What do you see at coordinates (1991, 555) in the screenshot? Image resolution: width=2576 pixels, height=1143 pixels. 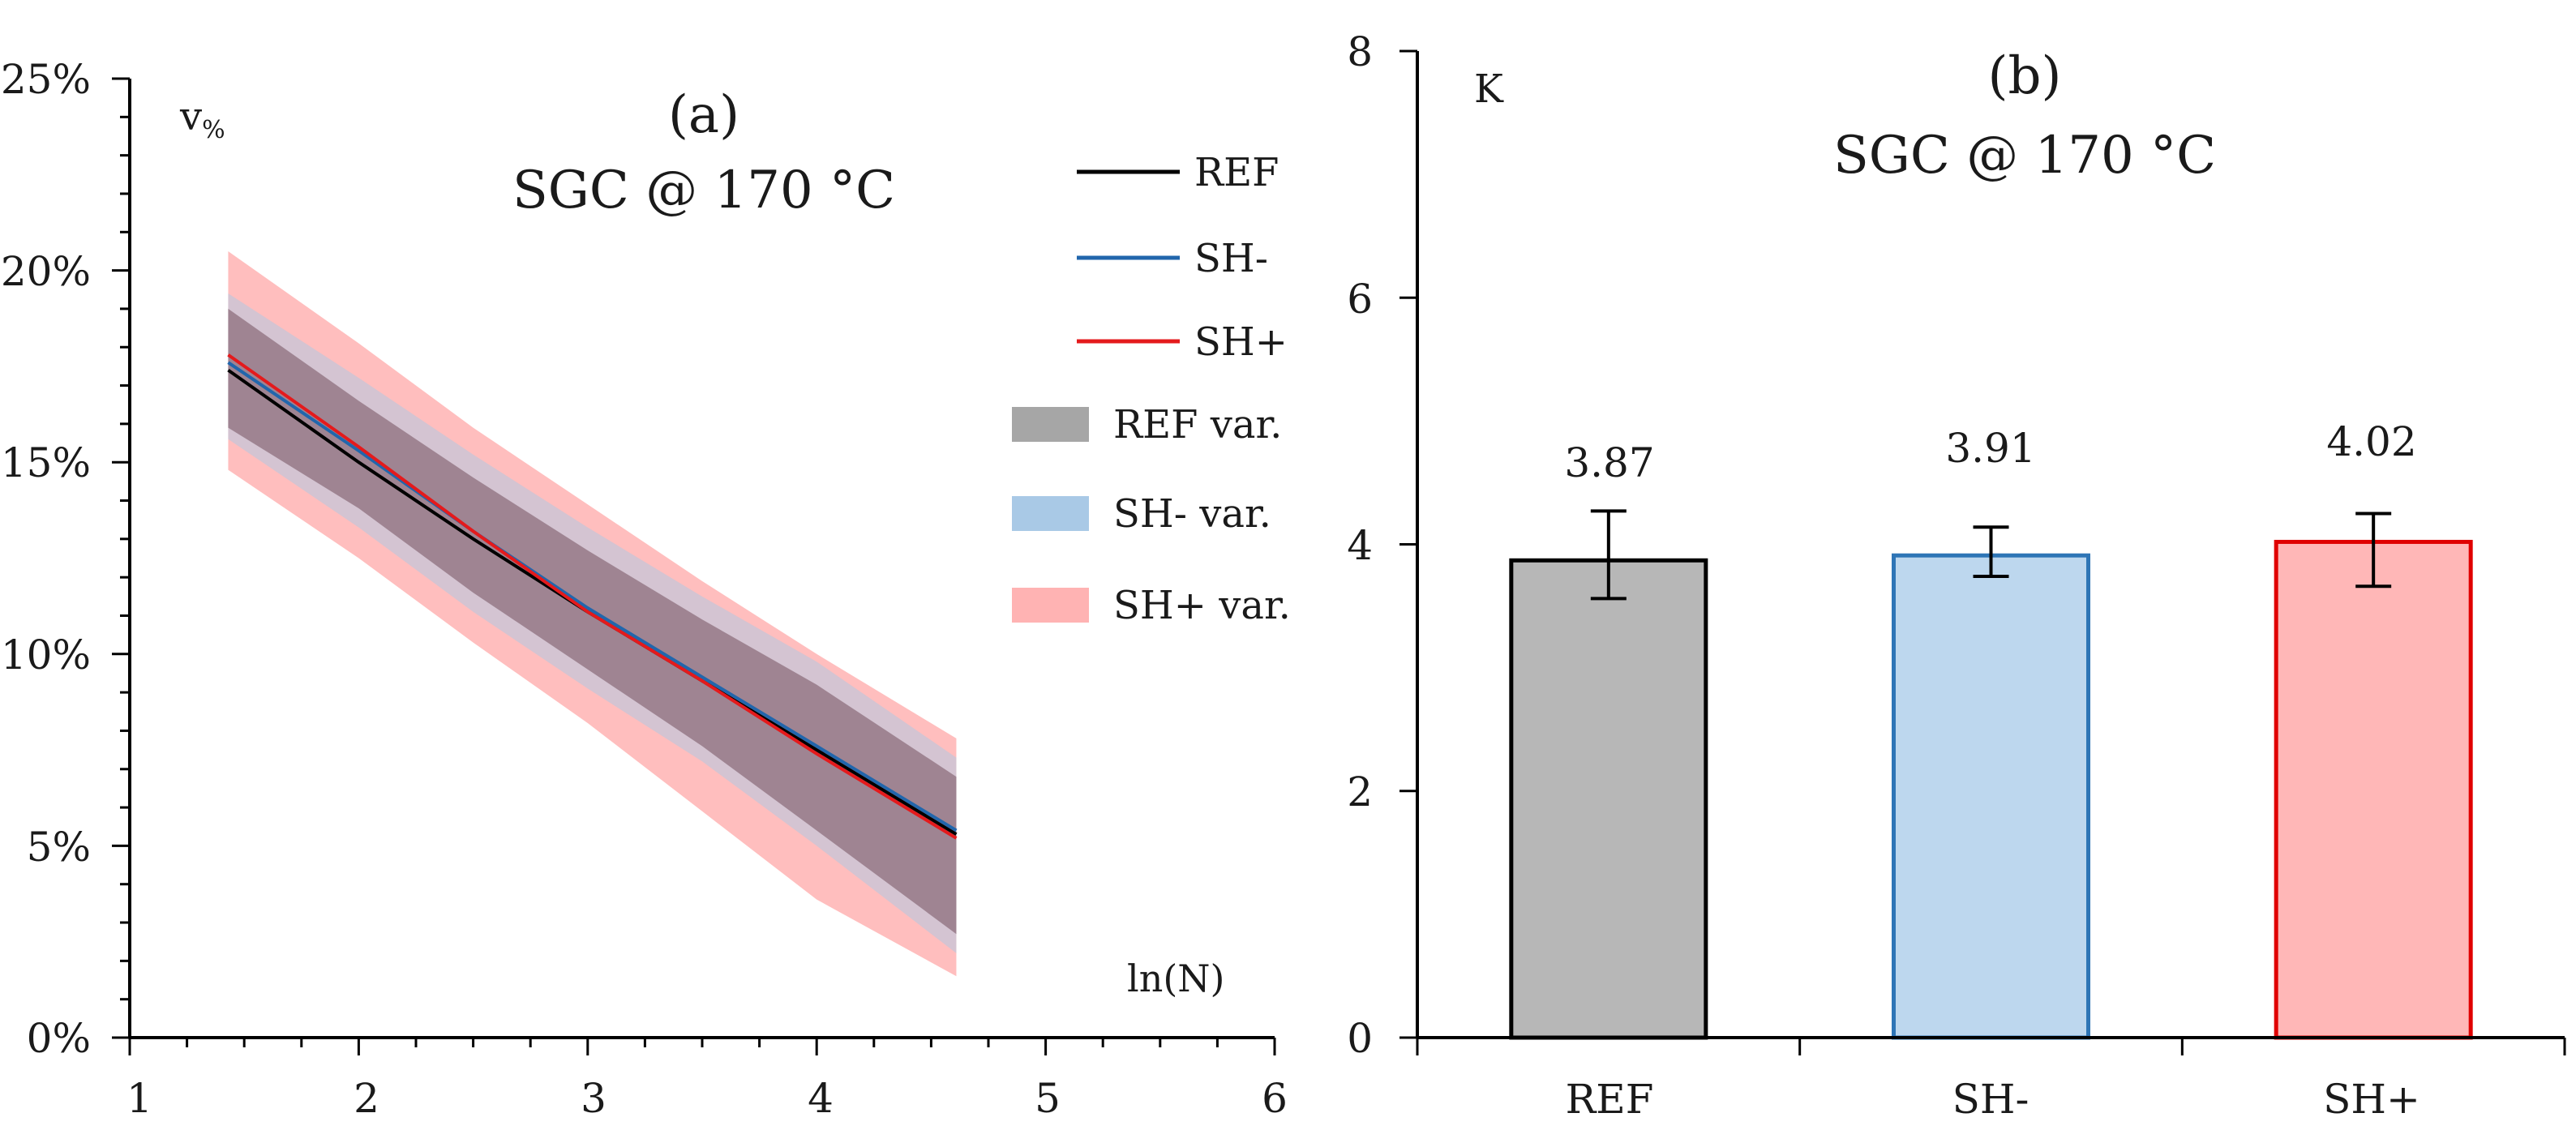 I see `error-bars` at bounding box center [1991, 555].